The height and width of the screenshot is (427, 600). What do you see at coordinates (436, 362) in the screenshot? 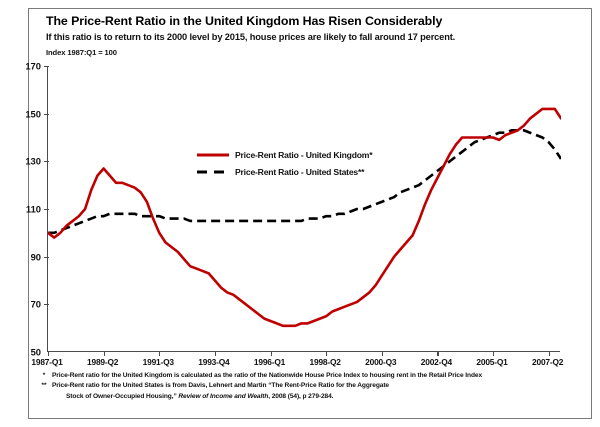
I see `x-axis-tick-label: 2002-Q4` at bounding box center [436, 362].